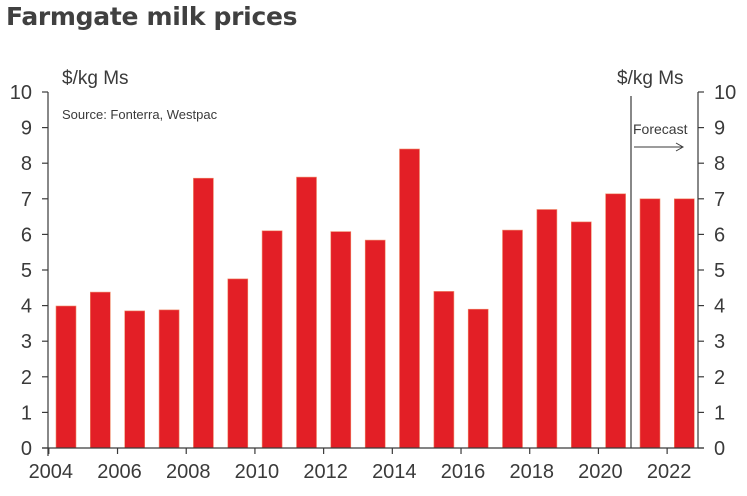 Image resolution: width=747 pixels, height=496 pixels. What do you see at coordinates (238, 363) in the screenshot?
I see `bar-2009` at bounding box center [238, 363].